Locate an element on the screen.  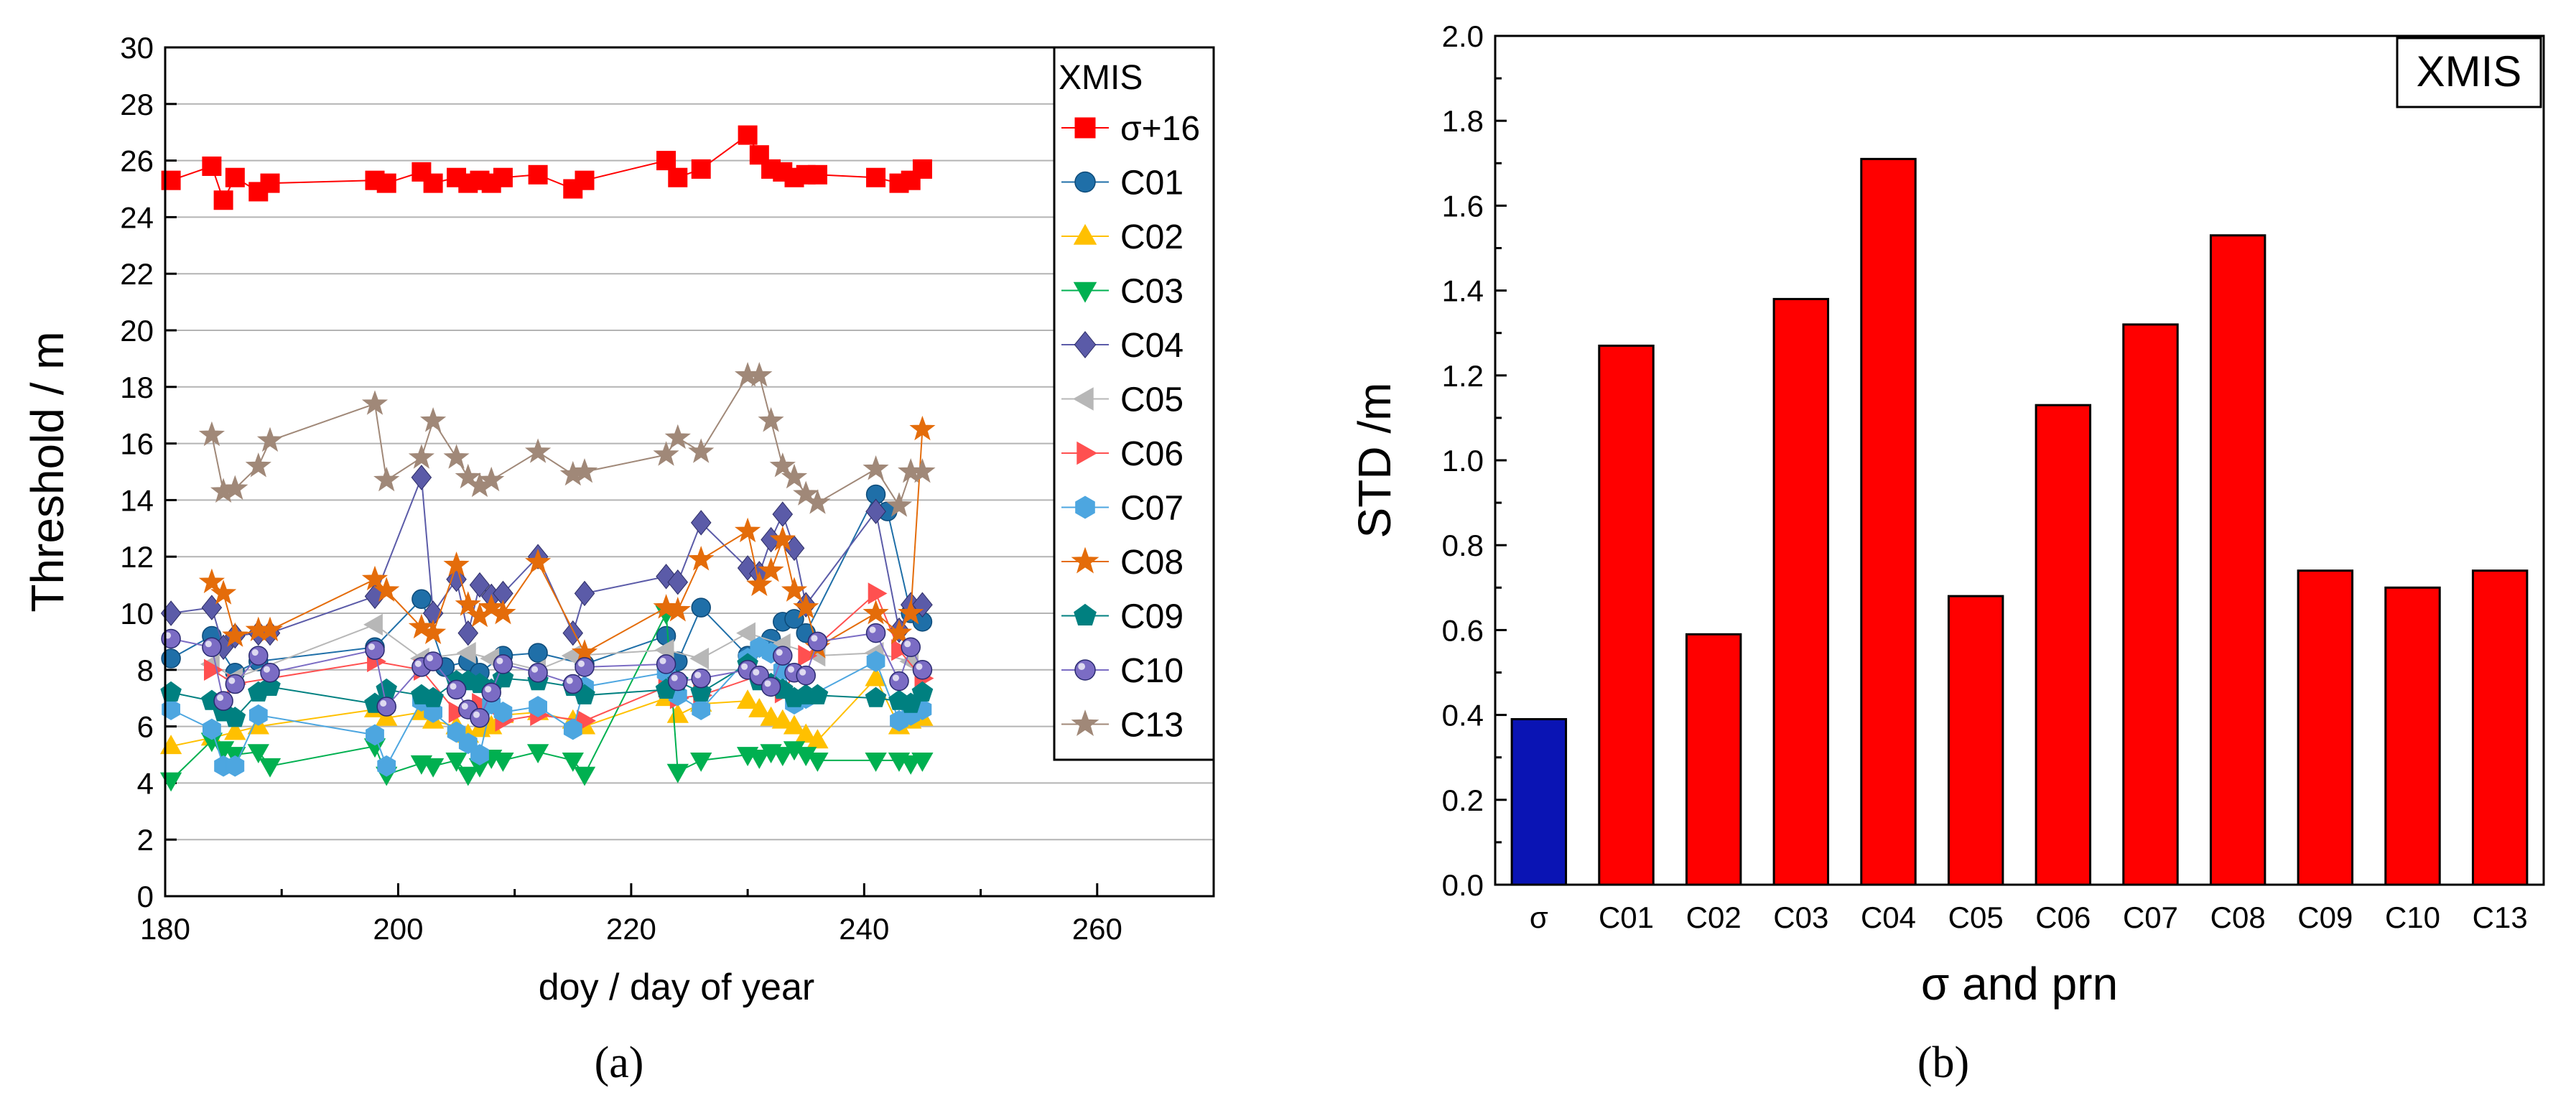
panel-b-y-axis-label: STD /m is located at coordinates (1374, 461).